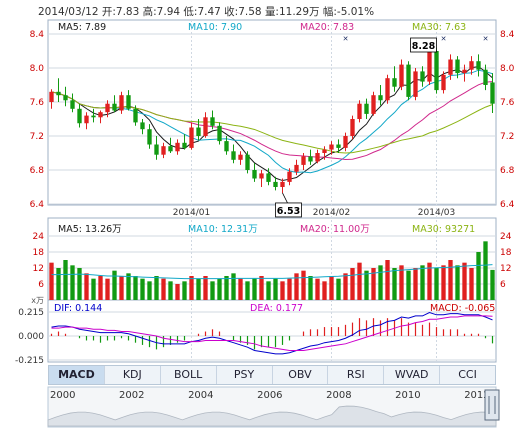 This screenshot has width=521, height=429. What do you see at coordinates (272, 416) in the screenshot?
I see `overview-area` at bounding box center [272, 416].